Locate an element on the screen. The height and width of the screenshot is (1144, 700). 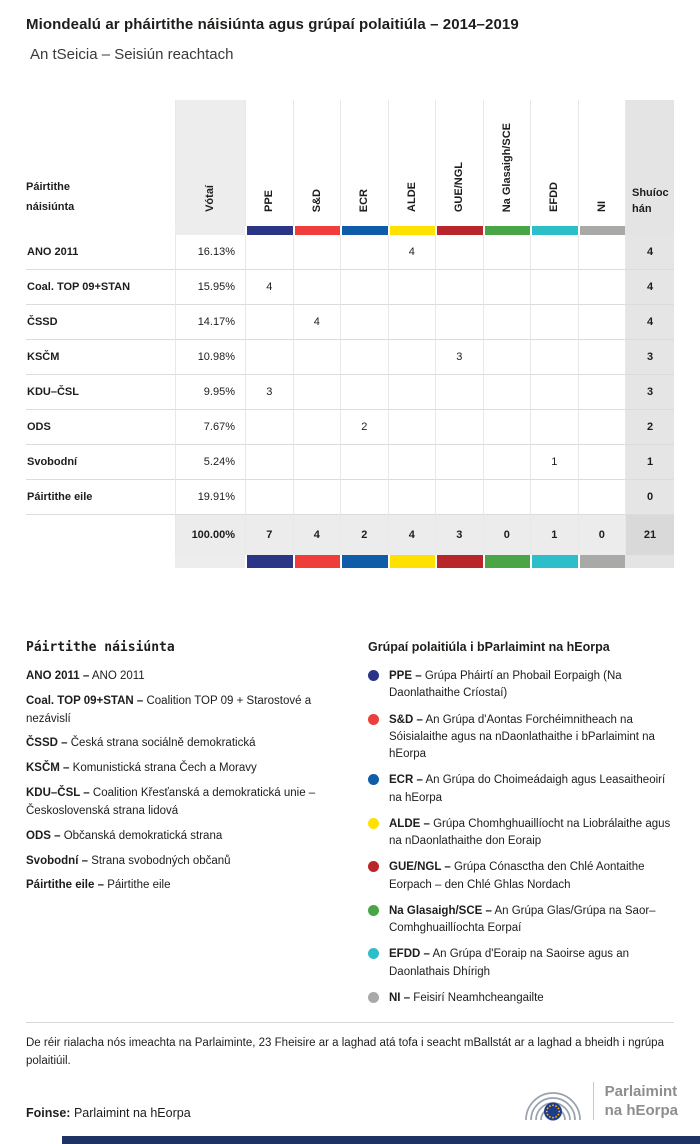
group-color-bar-row is located at coordinates (350, 230).